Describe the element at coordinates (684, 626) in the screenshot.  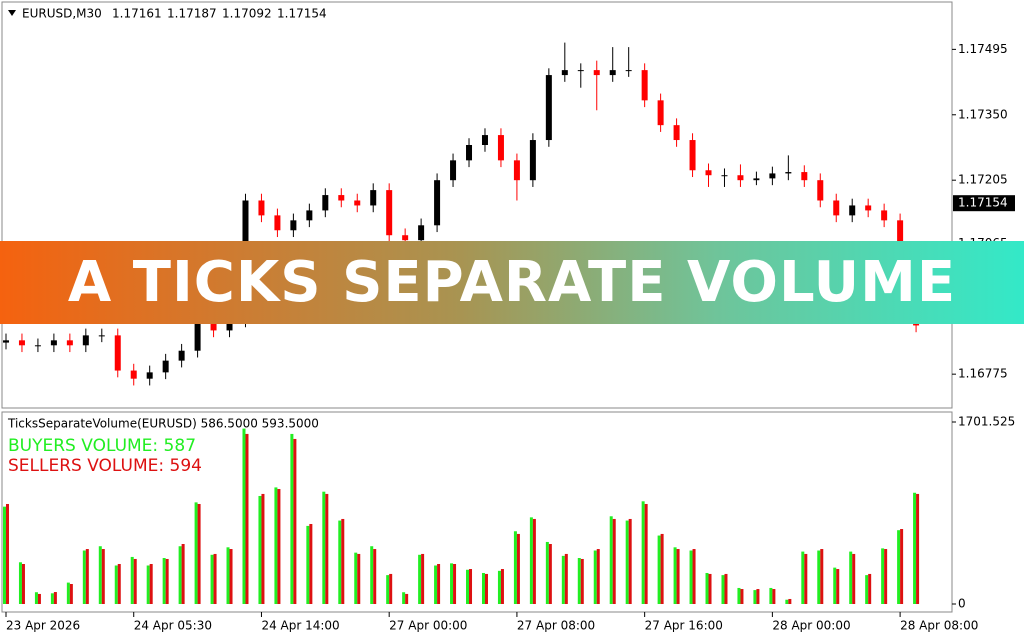
I see `x-tick-label: 27 Apr 16:00` at that location.